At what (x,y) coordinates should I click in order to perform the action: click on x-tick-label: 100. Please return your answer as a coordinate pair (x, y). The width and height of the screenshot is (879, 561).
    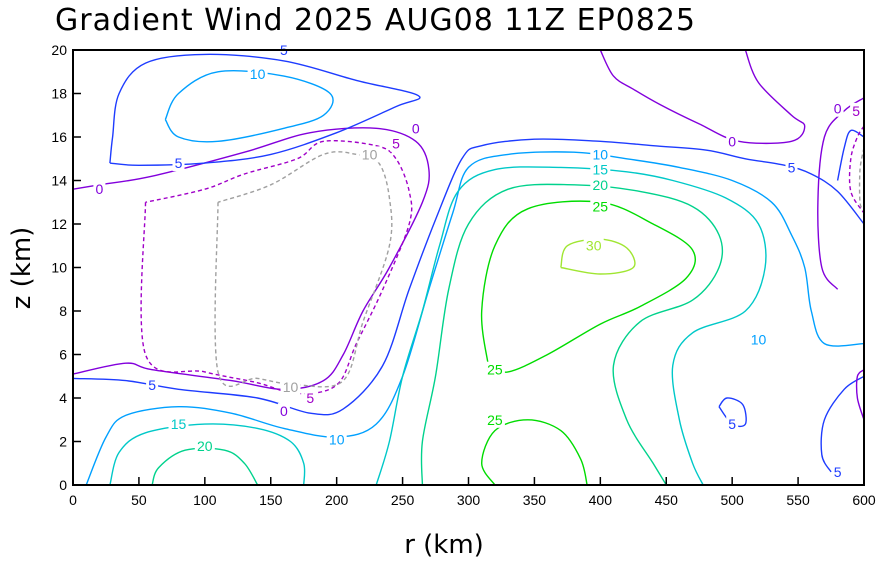
    Looking at the image, I should click on (205, 500).